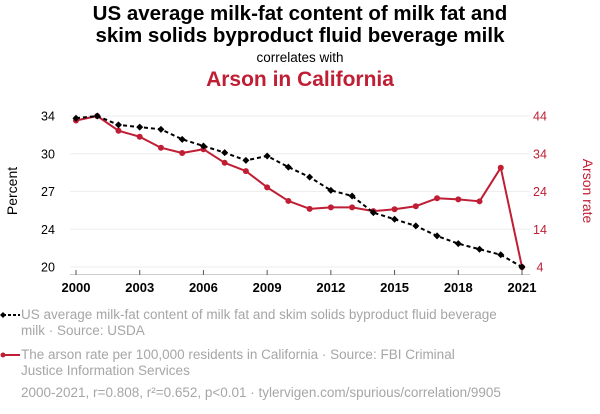  I want to click on y-tick-label: 27, so click(48, 192).